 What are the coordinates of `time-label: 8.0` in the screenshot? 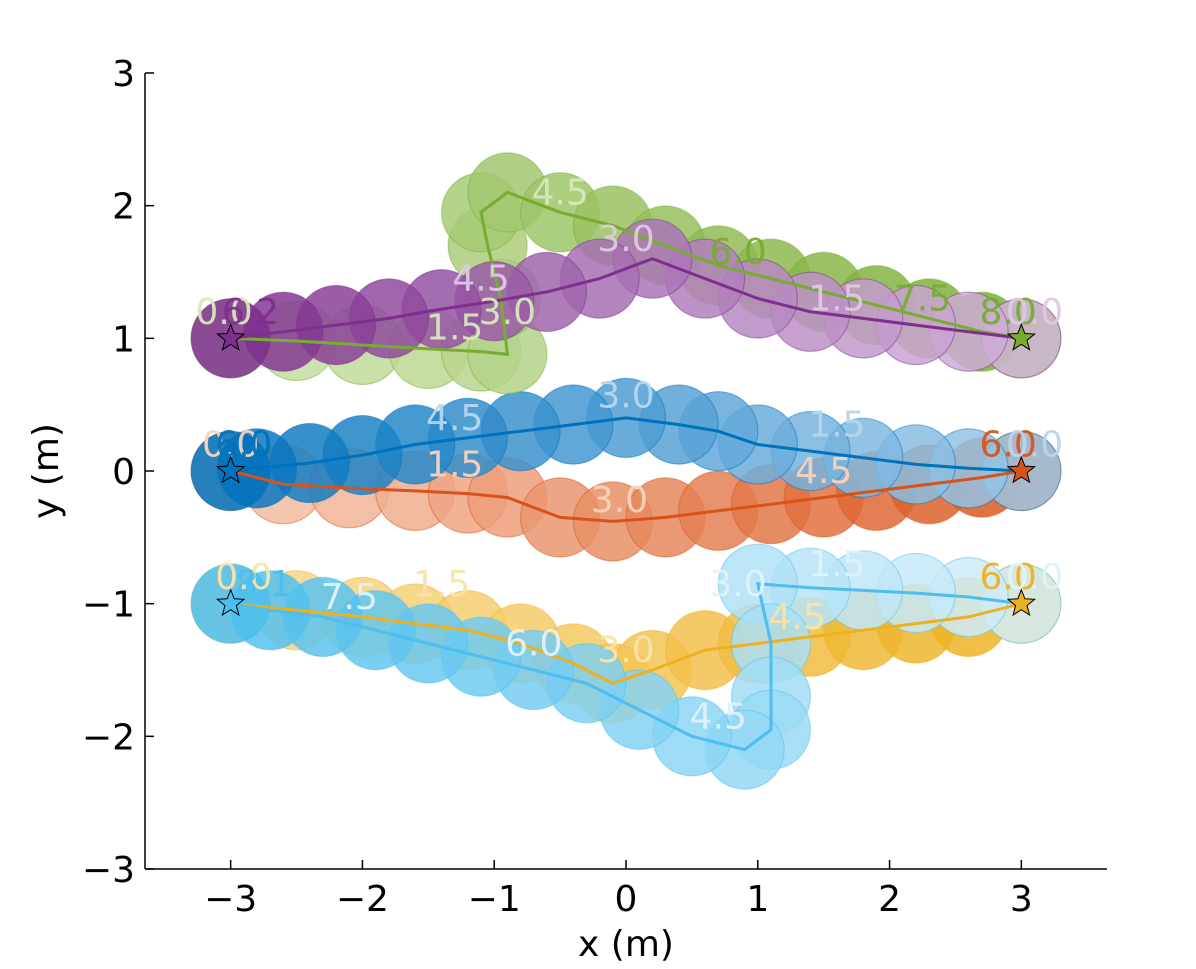 It's located at (1008, 312).